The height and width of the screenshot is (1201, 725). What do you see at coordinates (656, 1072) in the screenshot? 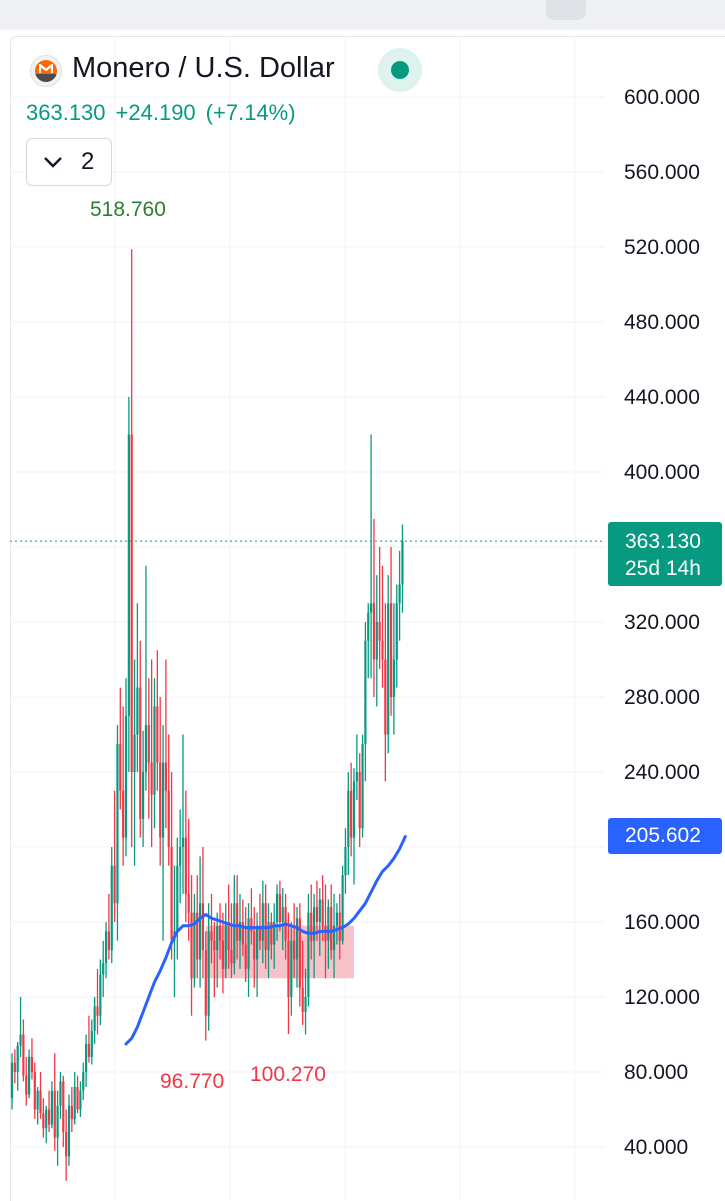
I see `y-tick-label: 80.000` at bounding box center [656, 1072].